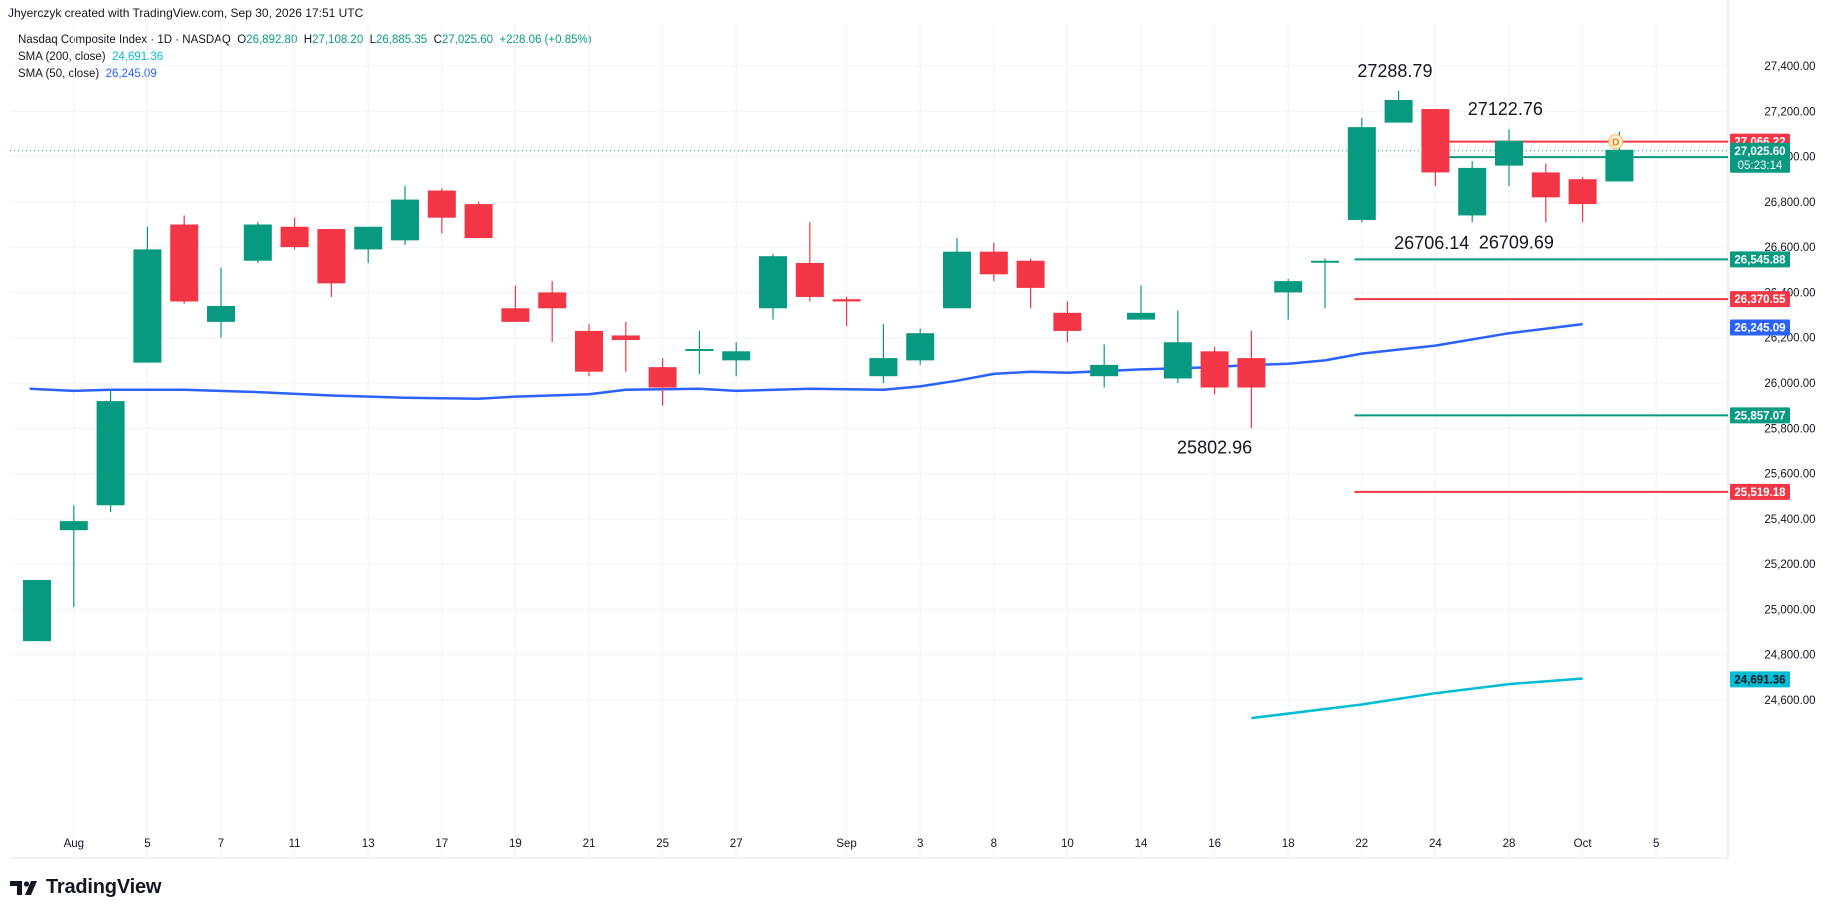 The image size is (1835, 917). Describe the element at coordinates (221, 844) in the screenshot. I see `time-tick-label: 7` at that location.